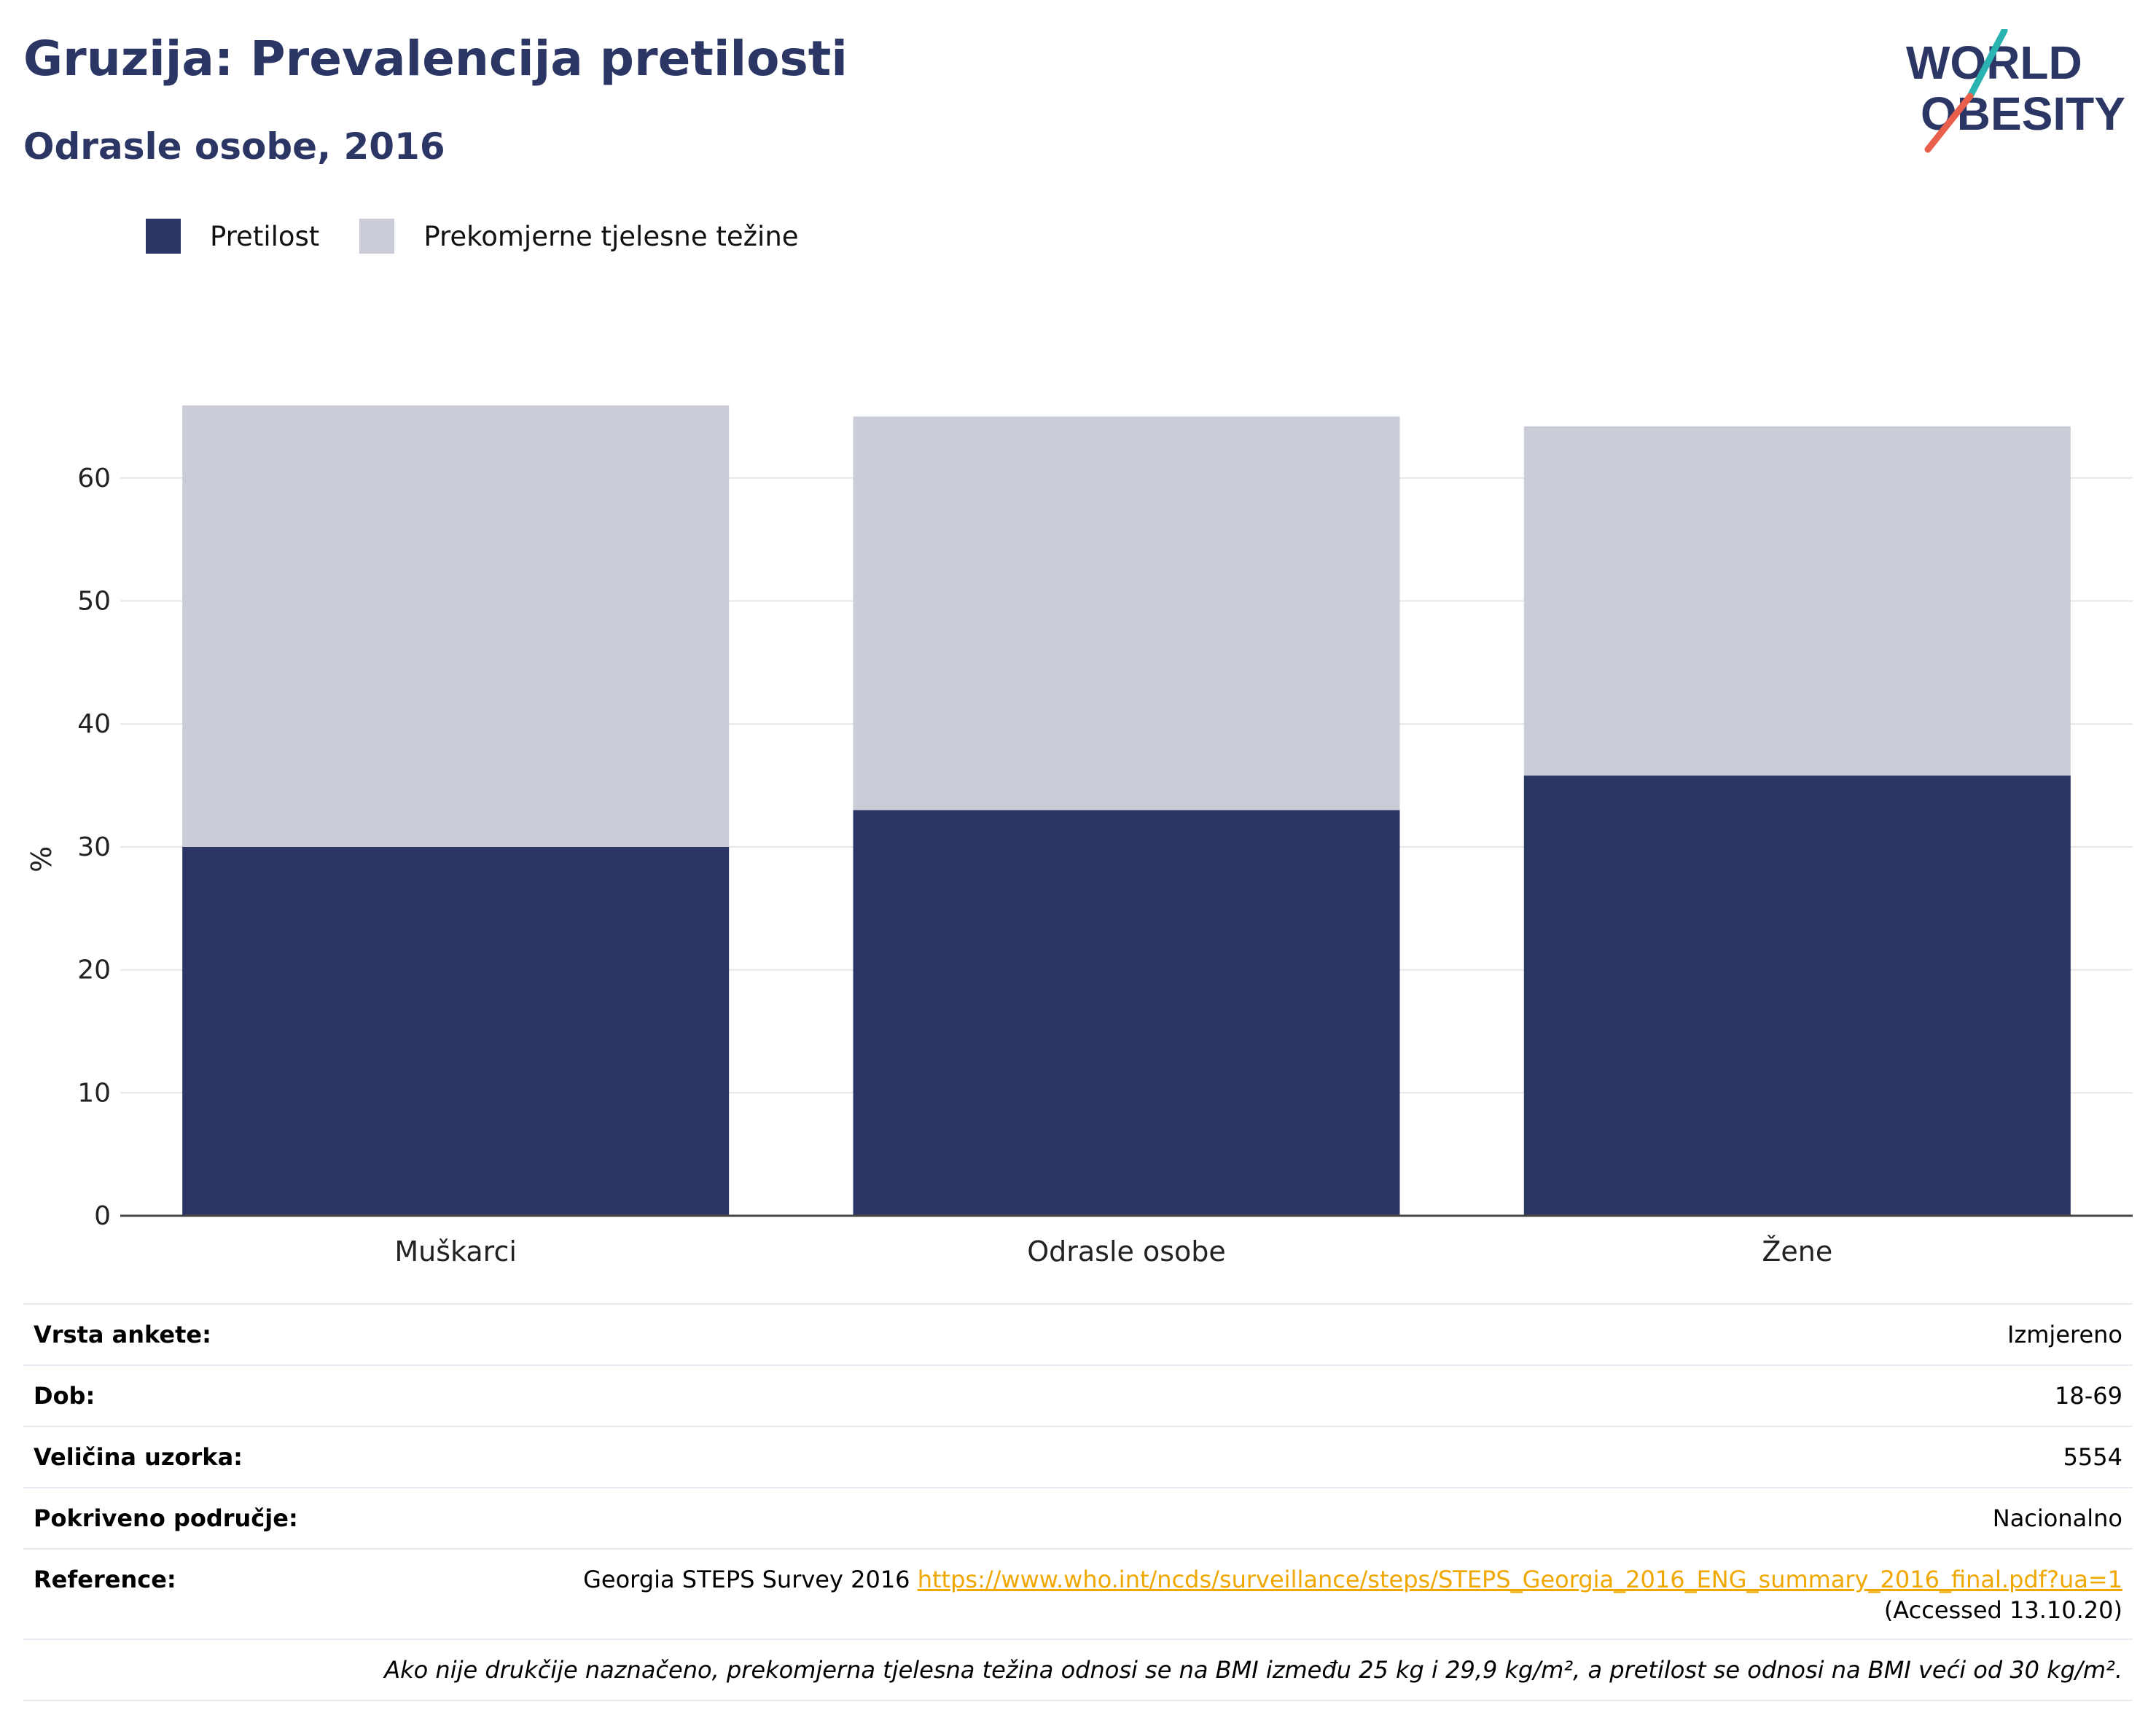  I want to click on info-row-sample-size: Veličina uzorka: 5554, so click(1078, 1457).